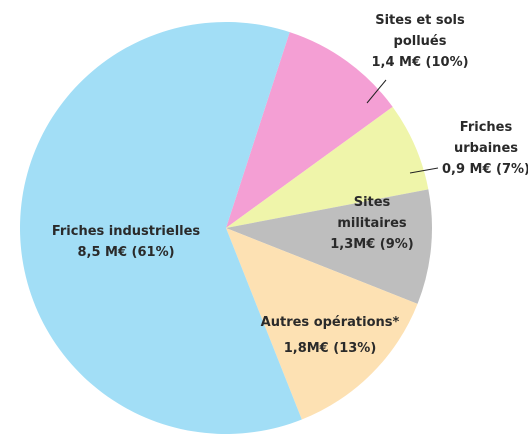 The width and height of the screenshot is (528, 437). I want to click on value-label: 0,9 M€ (7%), so click(484, 169).